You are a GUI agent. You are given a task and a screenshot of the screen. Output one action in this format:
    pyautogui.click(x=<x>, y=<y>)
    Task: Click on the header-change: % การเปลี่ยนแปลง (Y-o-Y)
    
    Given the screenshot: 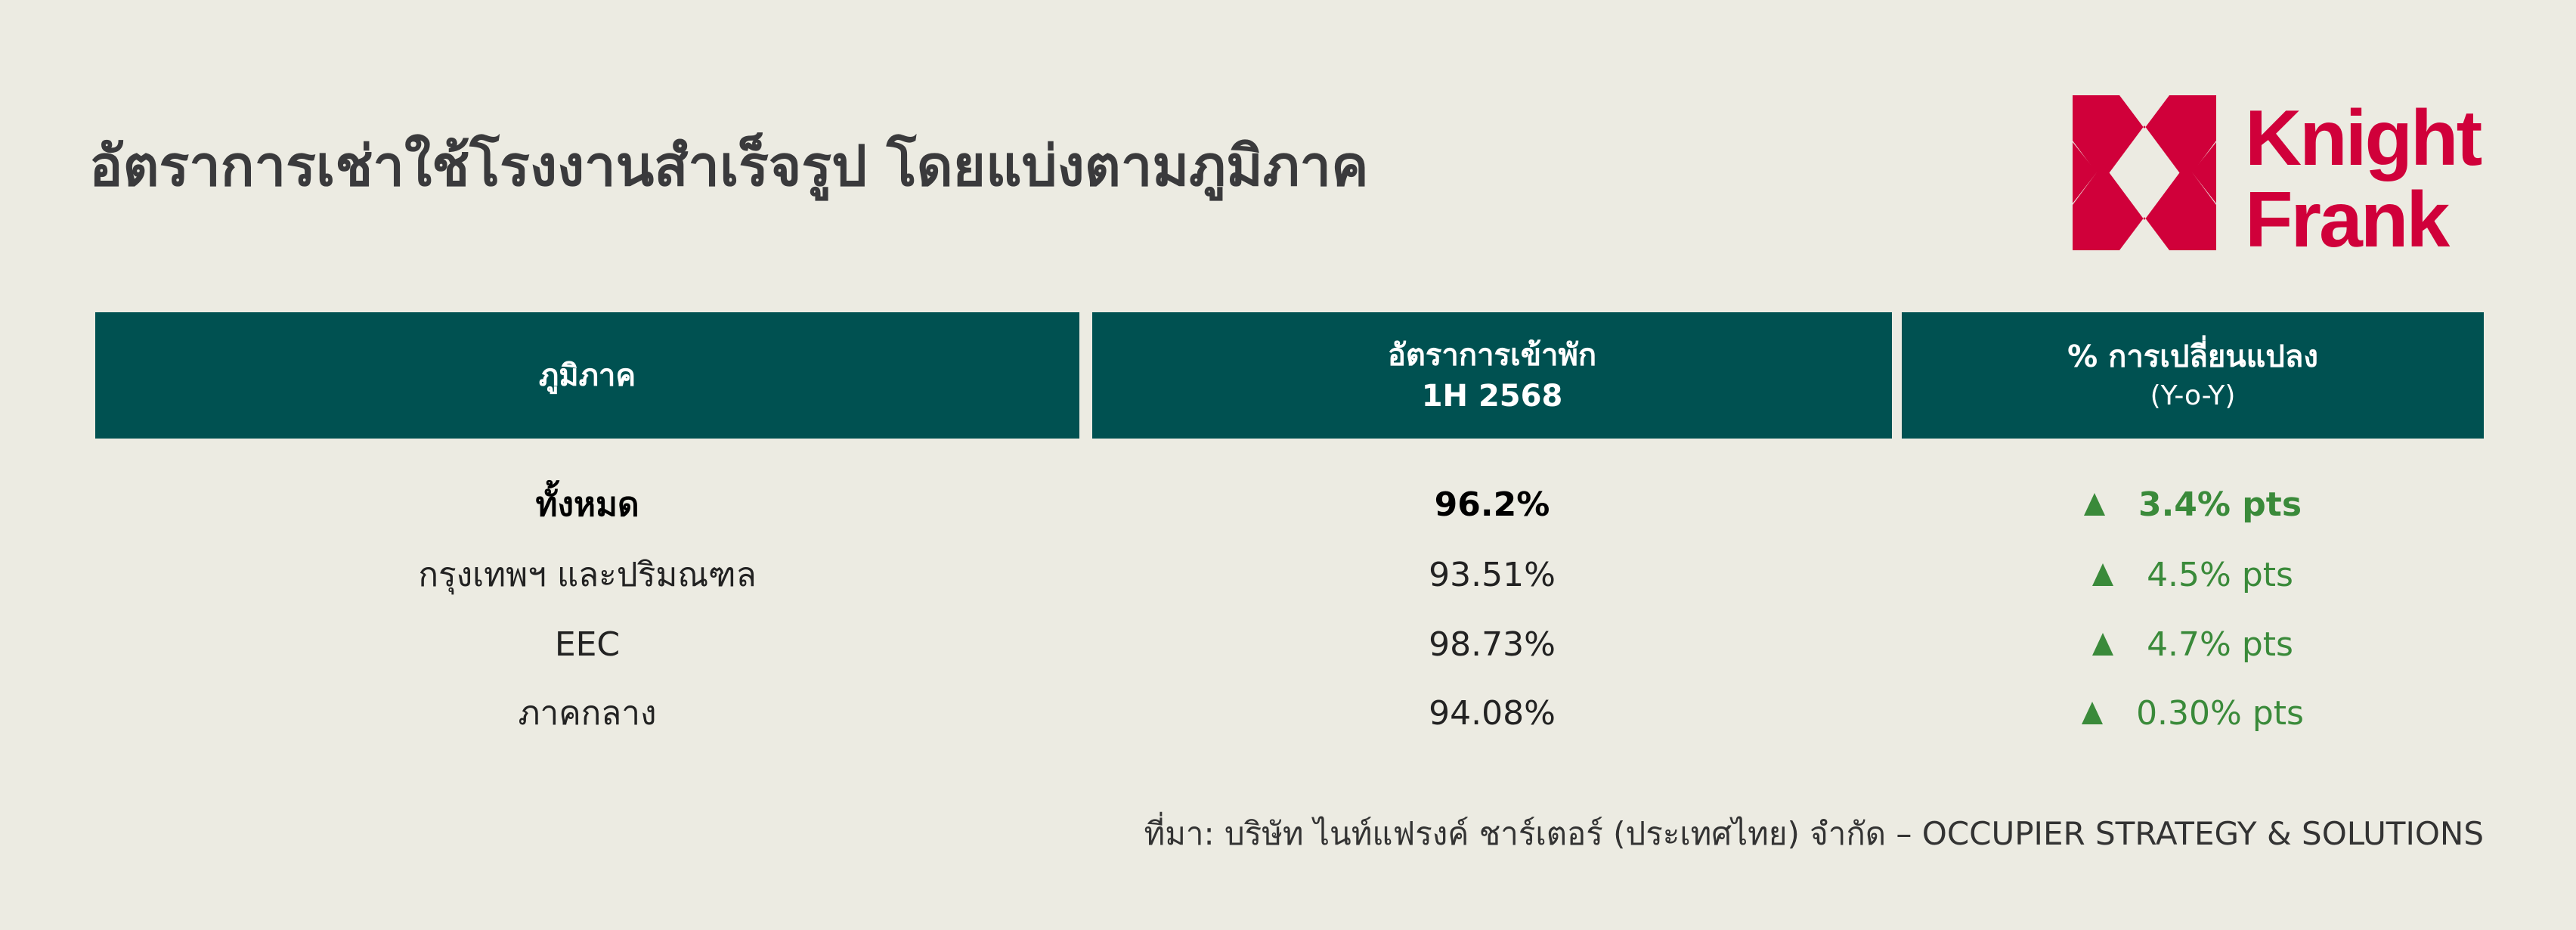 What is the action you would take?
    pyautogui.click(x=2193, y=375)
    